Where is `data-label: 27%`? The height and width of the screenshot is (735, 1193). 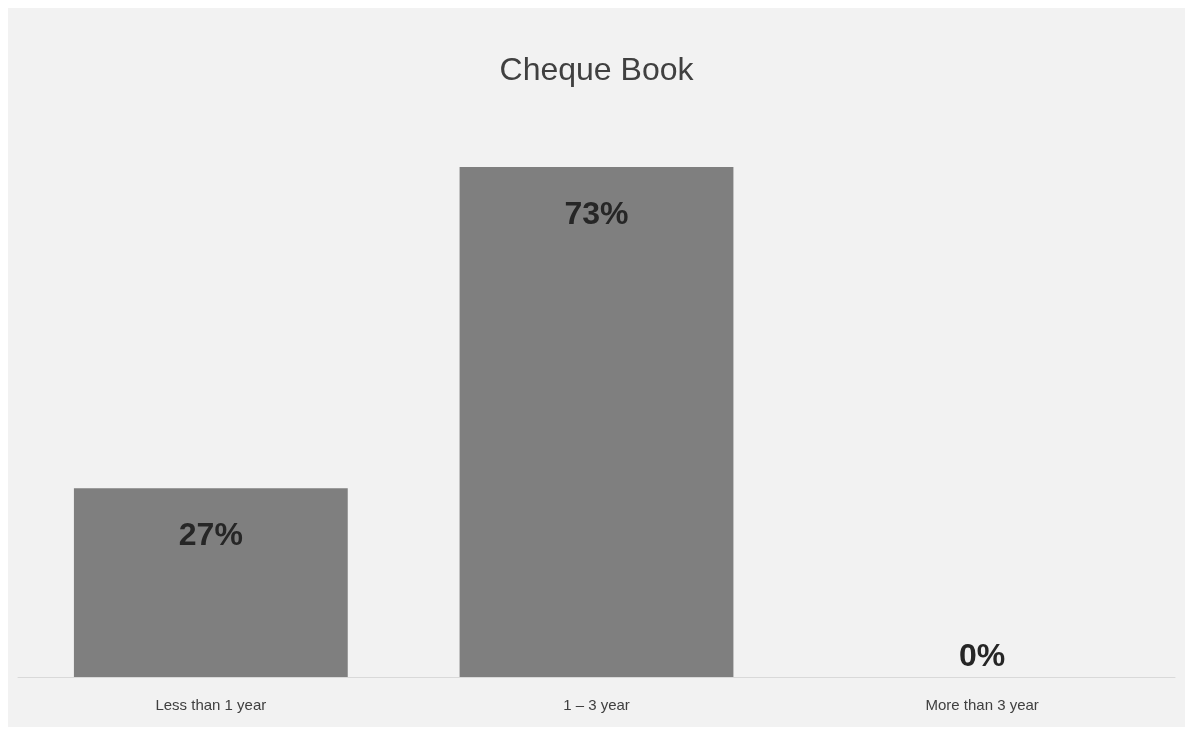
data-label: 27% is located at coordinates (210, 534).